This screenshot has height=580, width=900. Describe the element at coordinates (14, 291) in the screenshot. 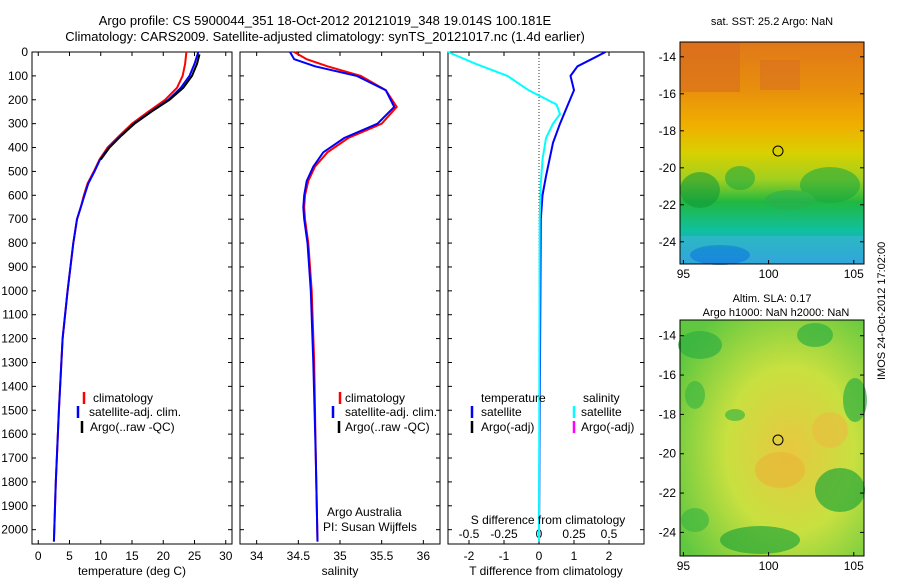

I see `depth-tick-label: 1000` at that location.